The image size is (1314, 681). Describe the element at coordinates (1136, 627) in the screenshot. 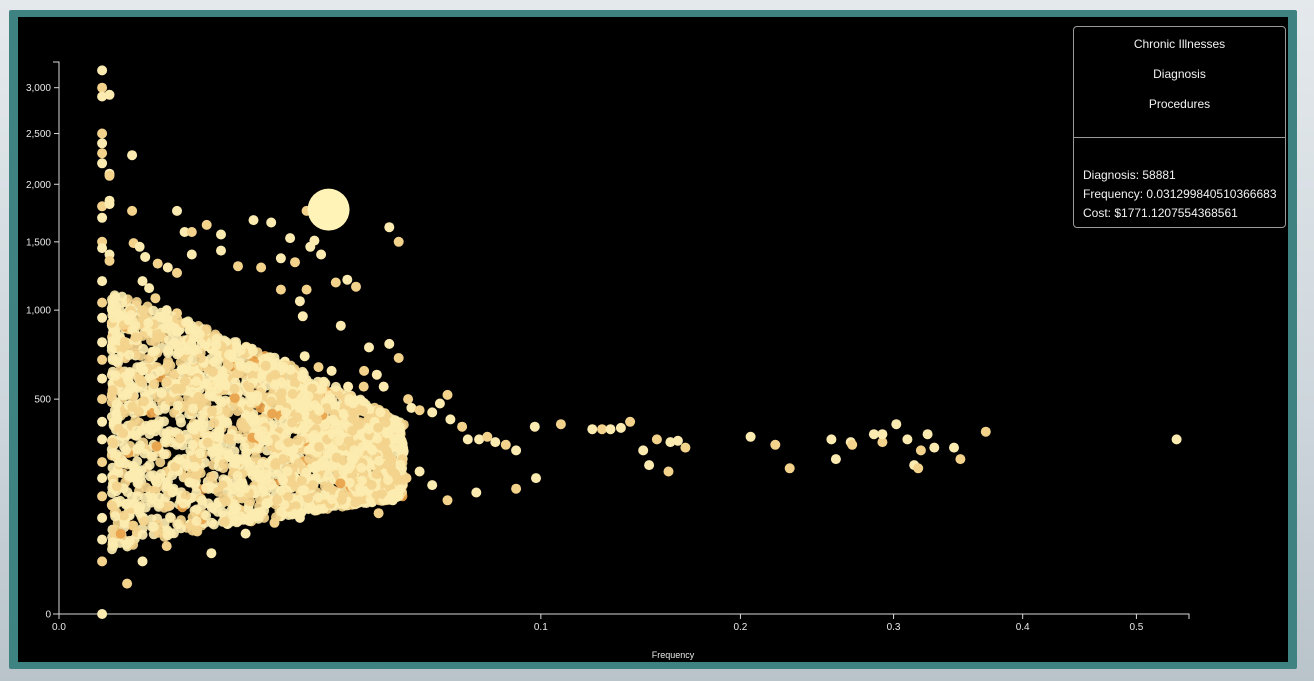

I see `x-tick-label: 0.5` at that location.